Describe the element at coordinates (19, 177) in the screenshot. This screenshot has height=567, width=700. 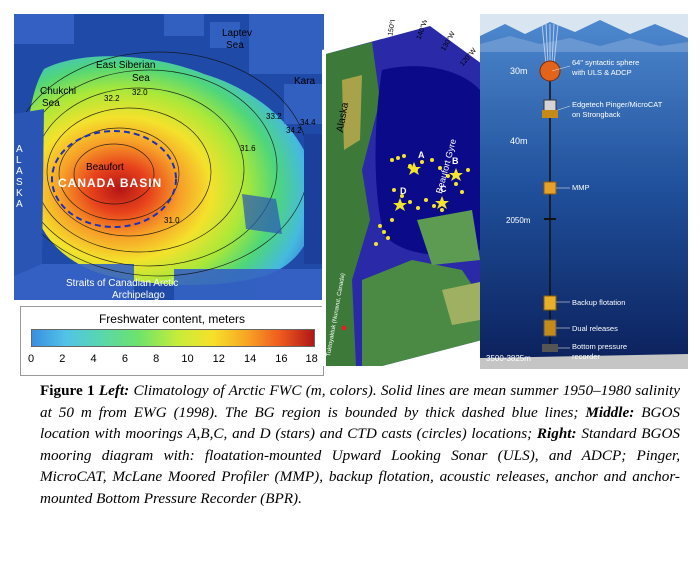
I see `alaska-vertical-label: ALASKA` at that location.